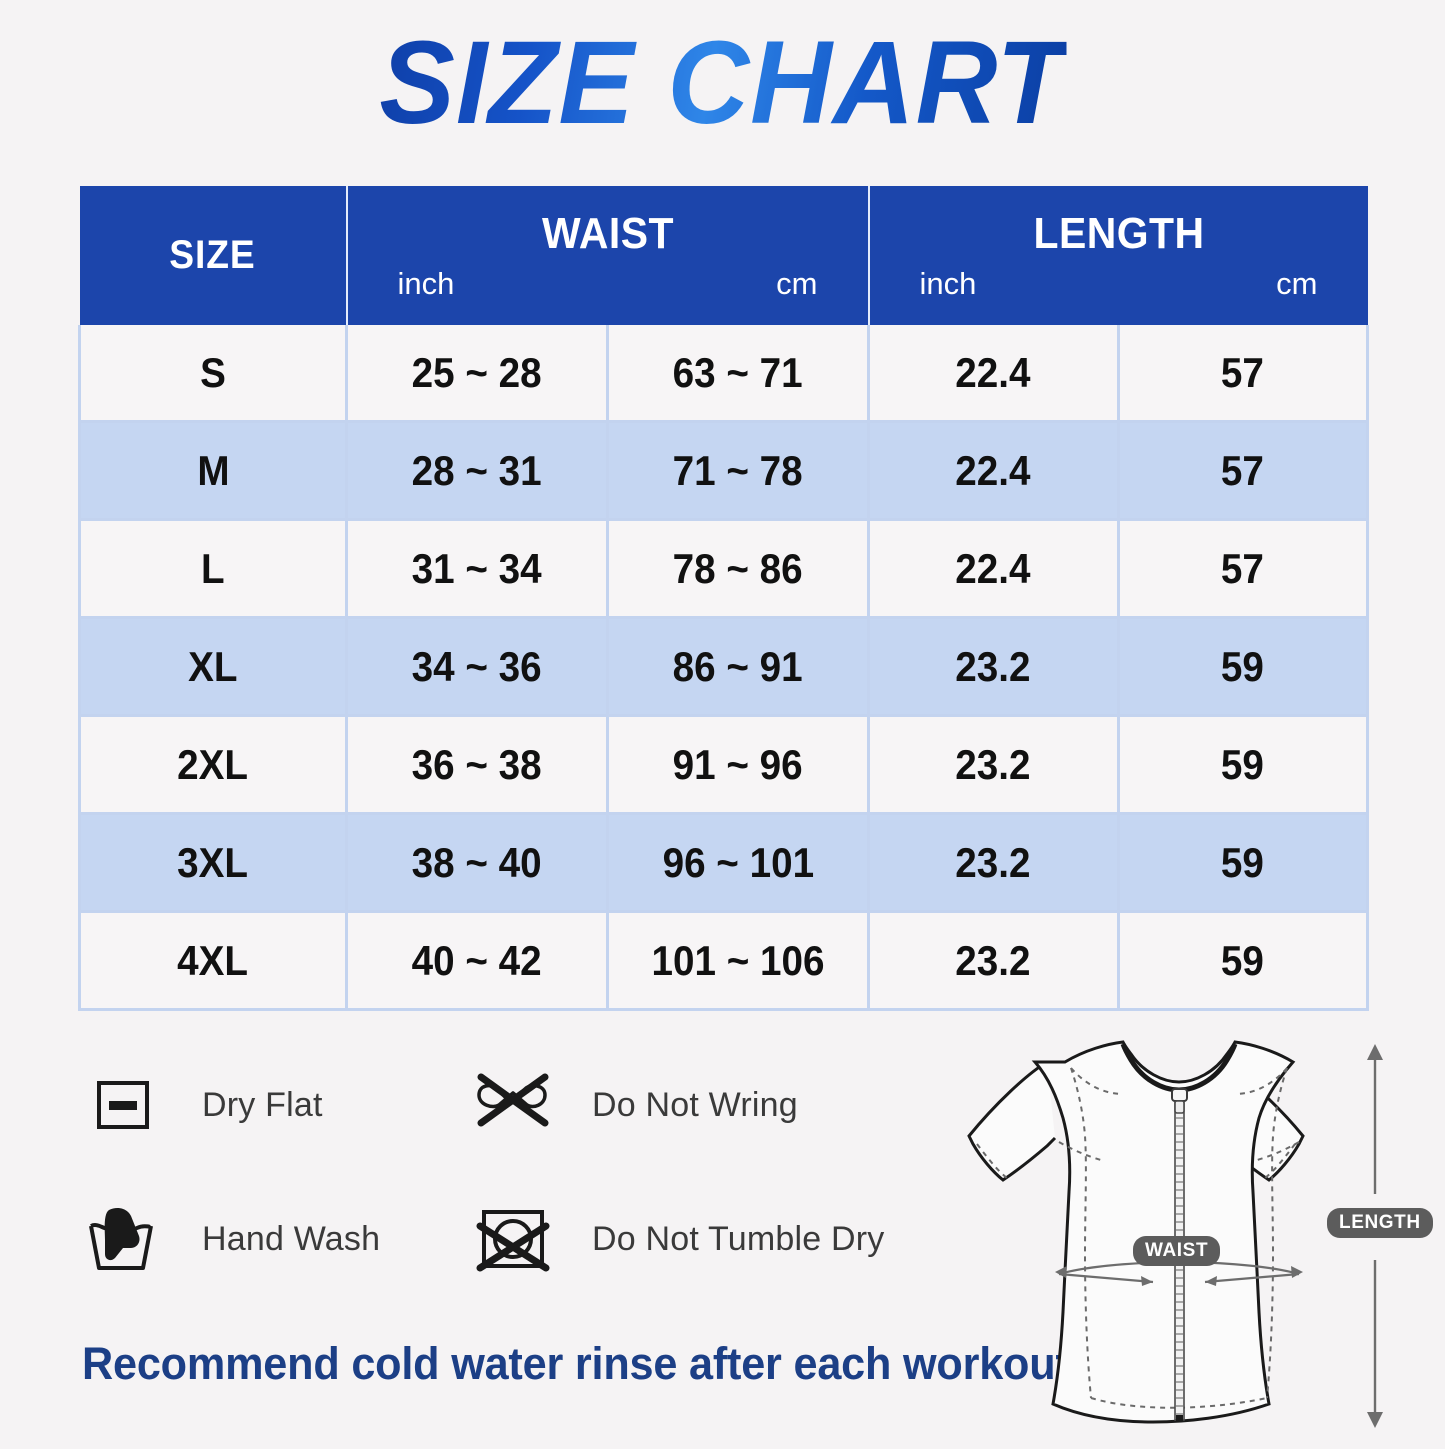 The image size is (1445, 1449). I want to click on cell-text: XL, so click(213, 666).